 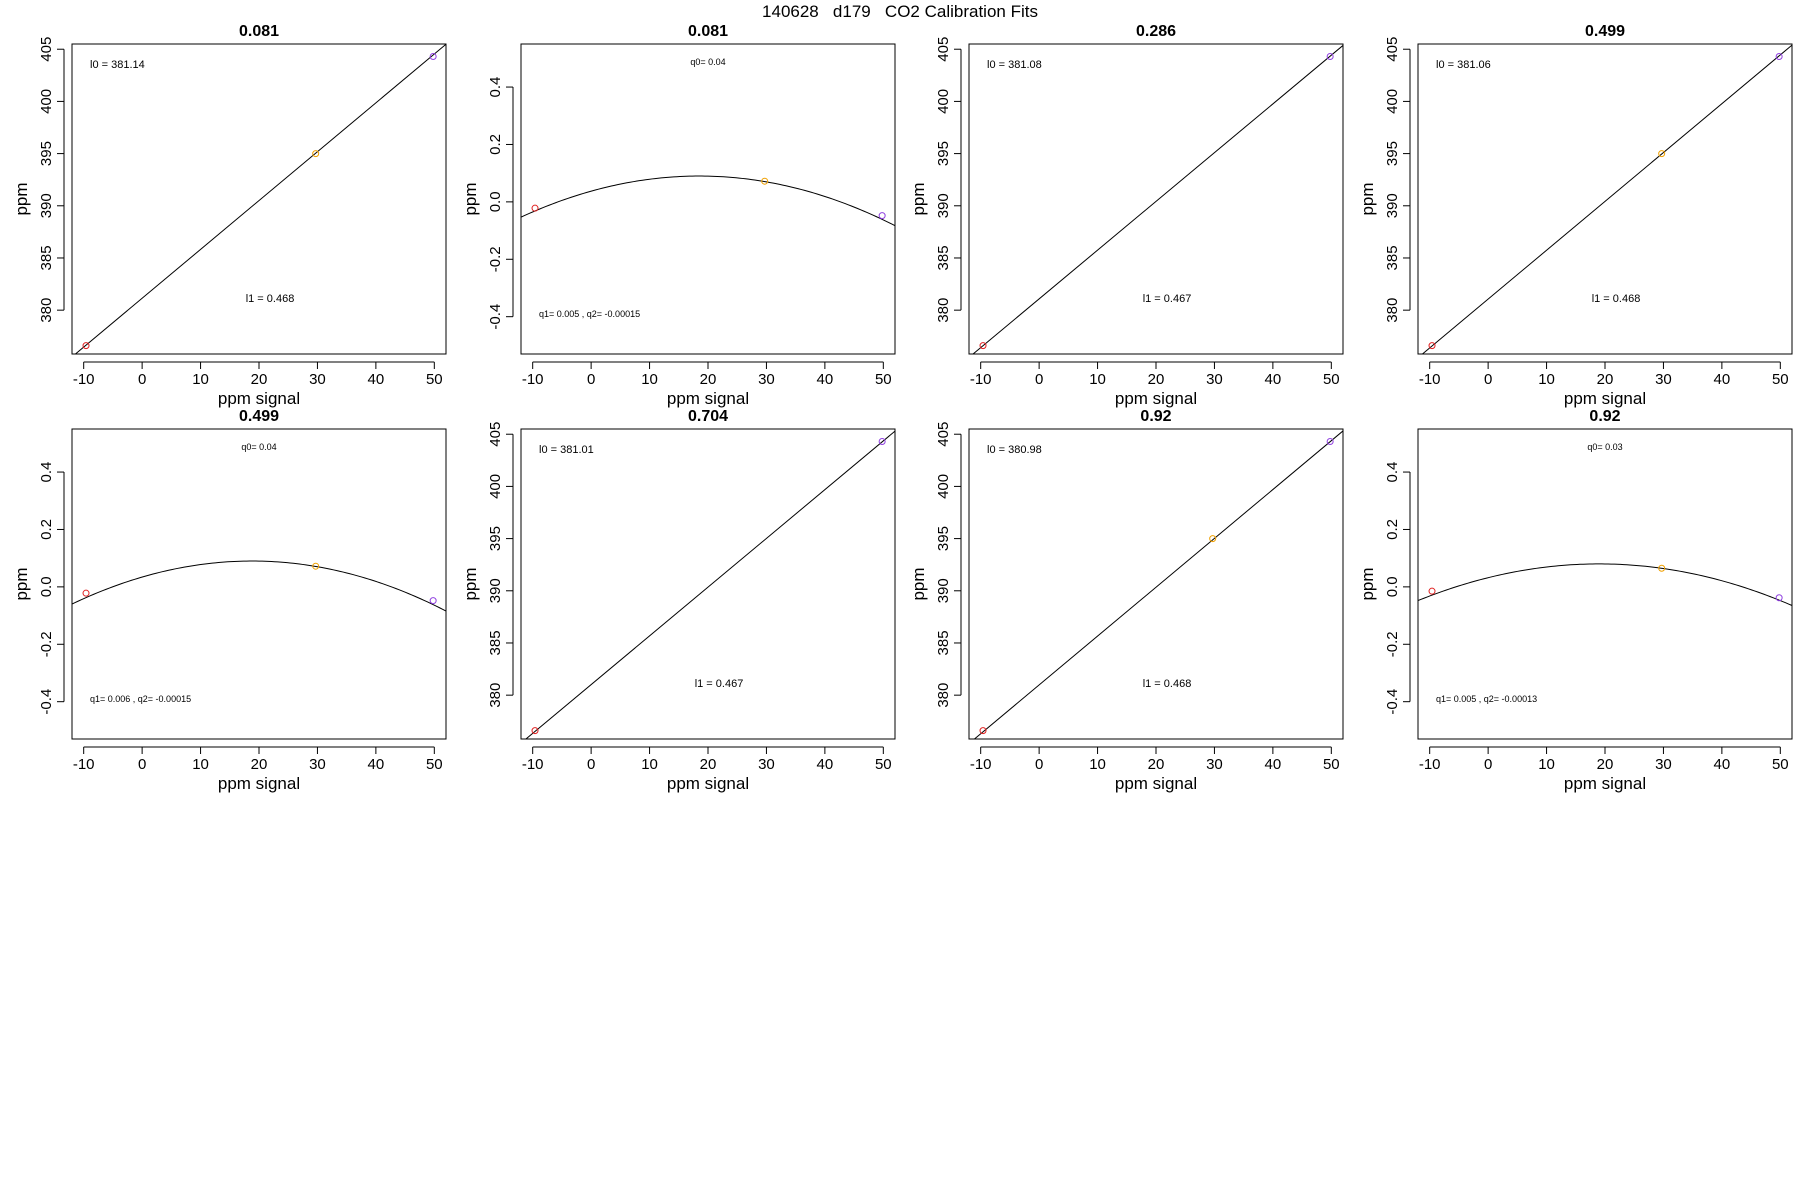 What do you see at coordinates (1155, 416) in the screenshot?
I see `chart-title: 0.92` at bounding box center [1155, 416].